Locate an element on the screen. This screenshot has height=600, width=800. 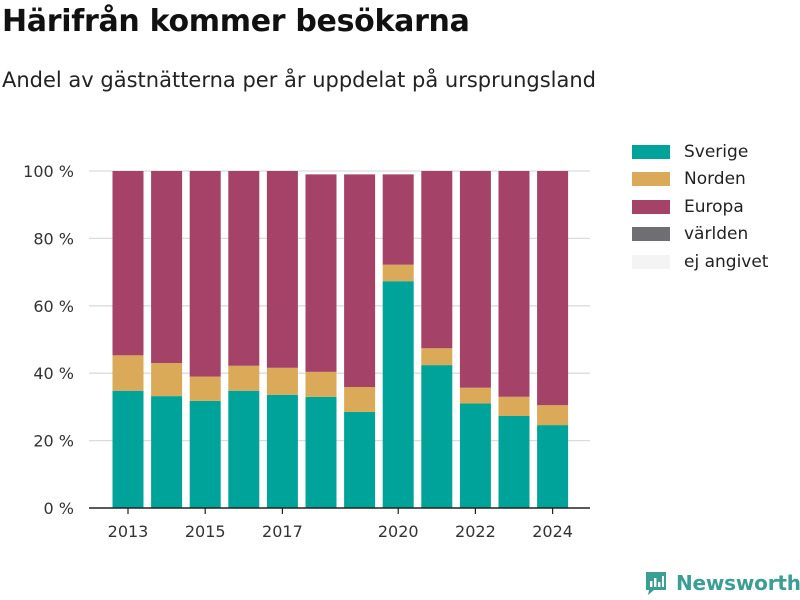
x-tick-label: 2017 is located at coordinates (282, 531).